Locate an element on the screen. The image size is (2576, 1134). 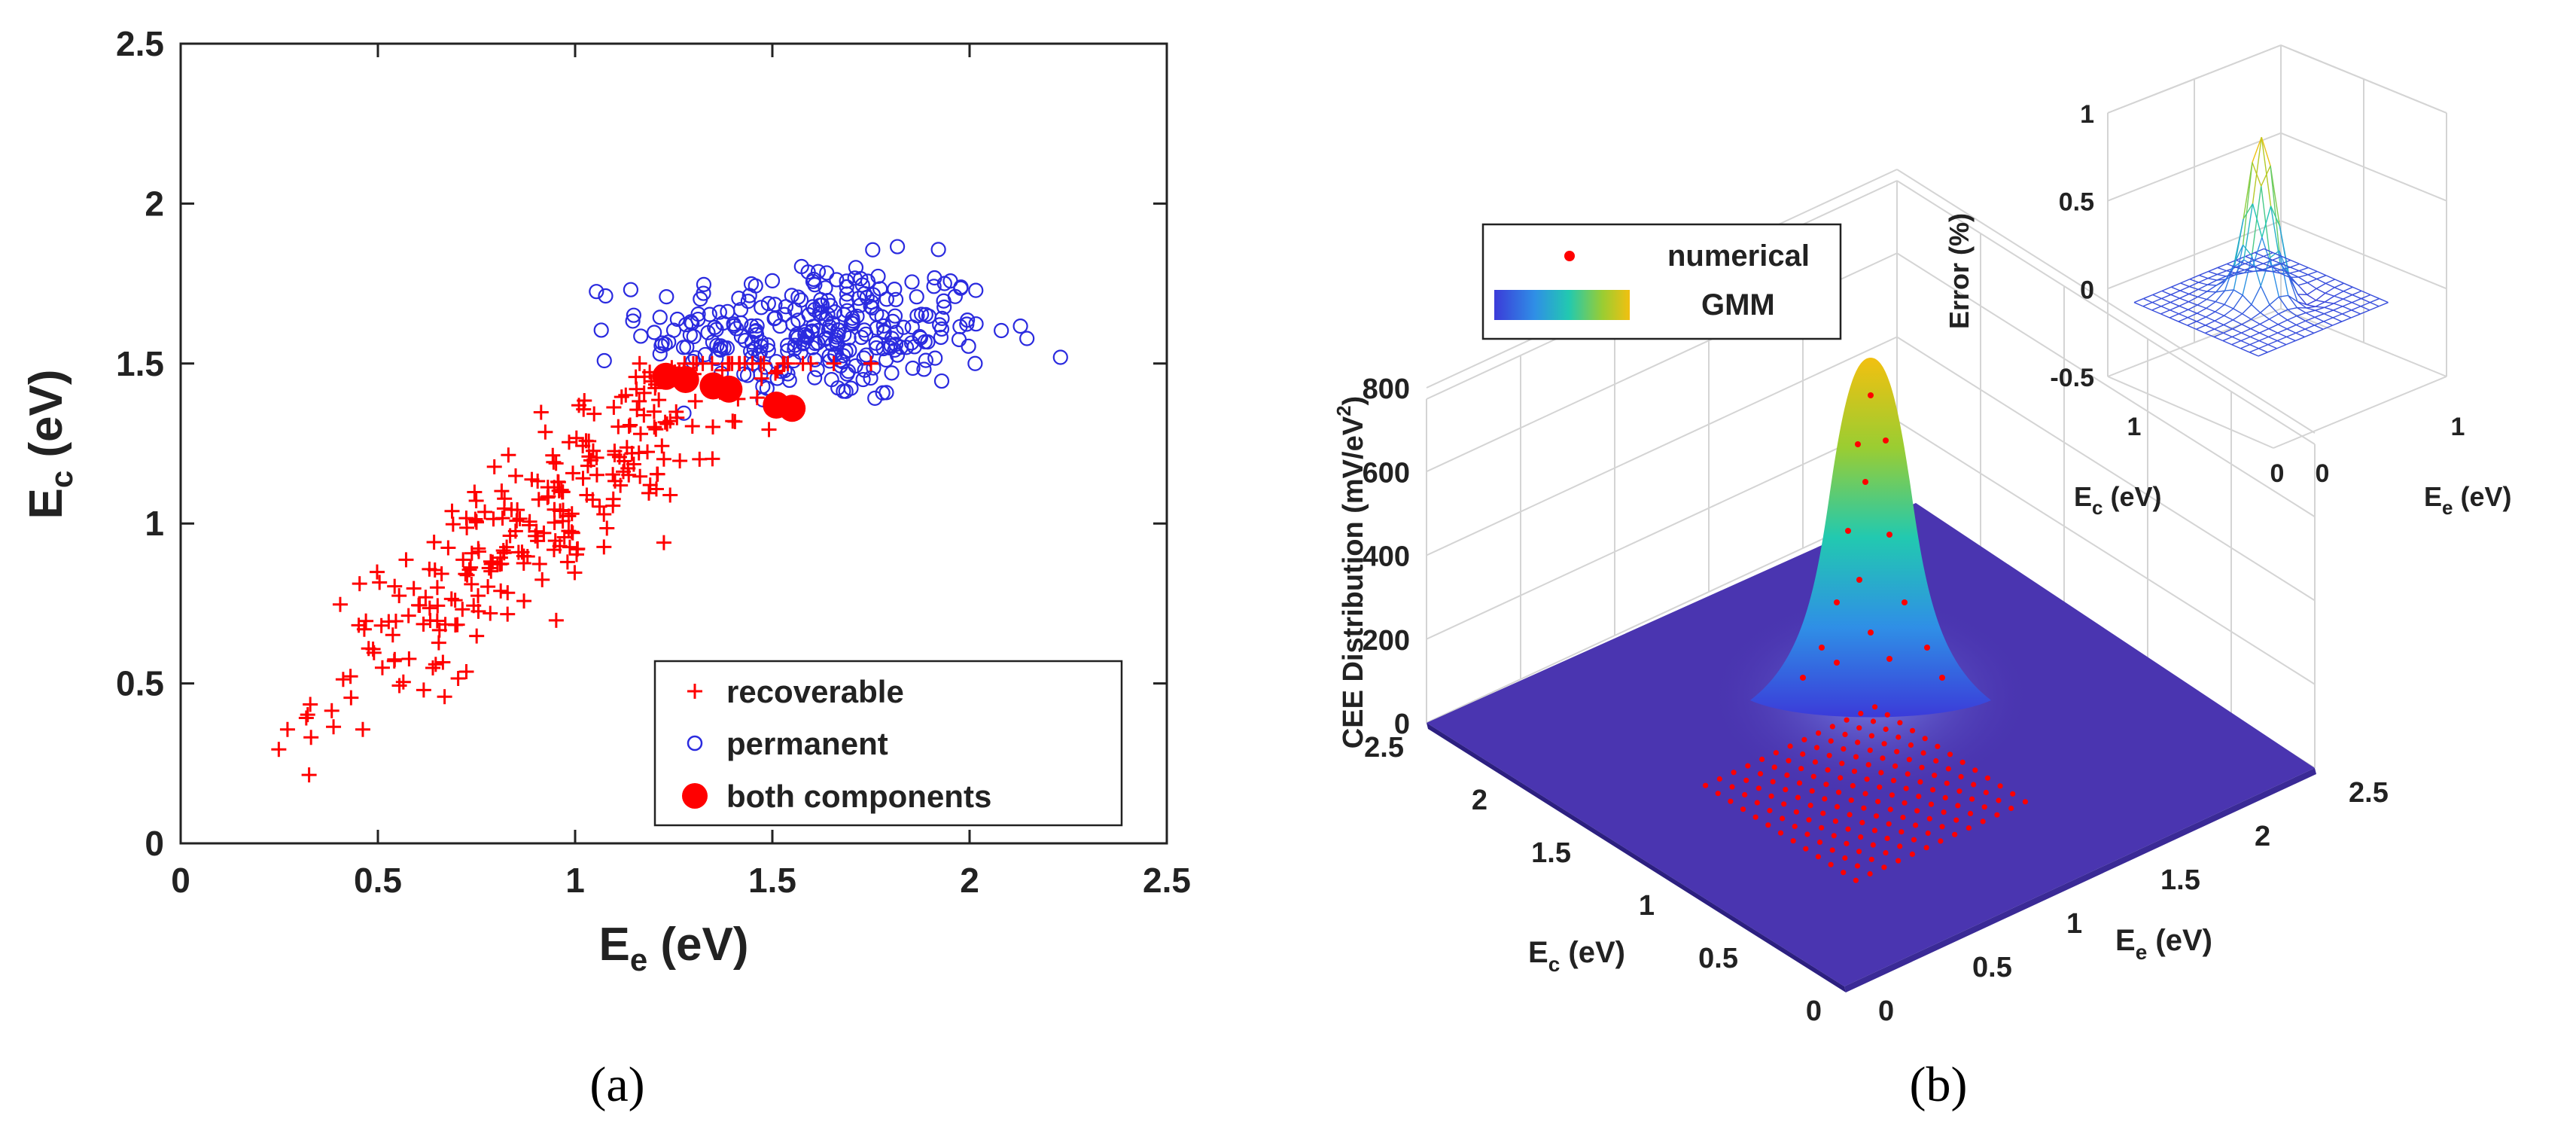
y-tick-label: 0.5 is located at coordinates (140, 683).